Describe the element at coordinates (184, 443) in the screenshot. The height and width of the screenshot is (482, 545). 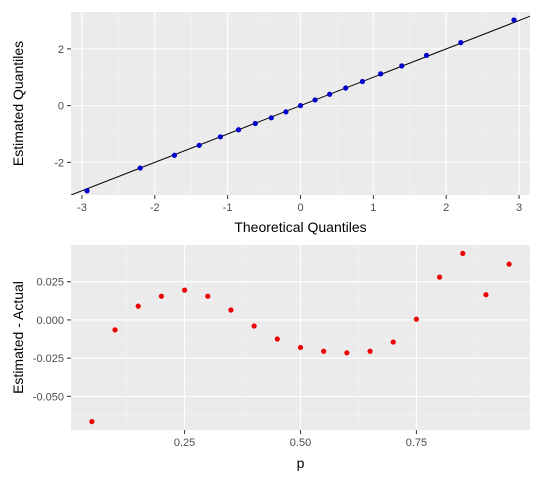
I see `x-tick-label: 0.25` at that location.